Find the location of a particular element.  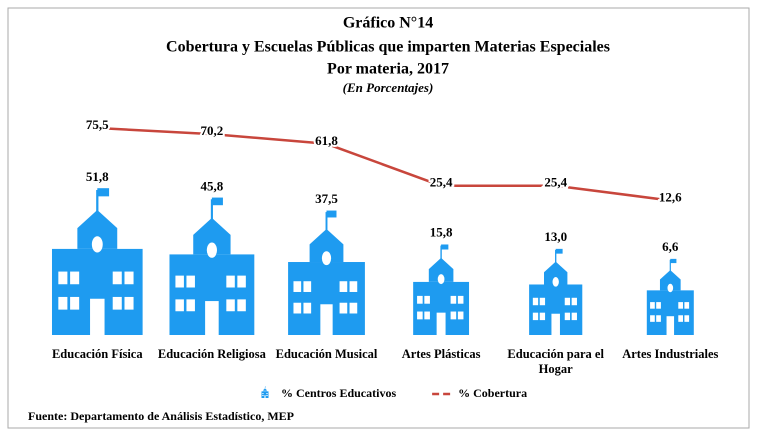

data-label: 70,2 is located at coordinates (212, 130).